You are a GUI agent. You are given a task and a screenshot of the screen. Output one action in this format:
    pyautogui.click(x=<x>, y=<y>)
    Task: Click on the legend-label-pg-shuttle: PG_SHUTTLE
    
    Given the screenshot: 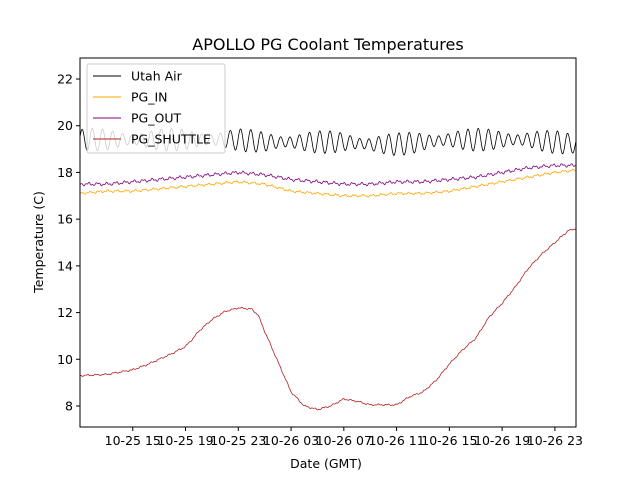 What is the action you would take?
    pyautogui.click(x=171, y=139)
    